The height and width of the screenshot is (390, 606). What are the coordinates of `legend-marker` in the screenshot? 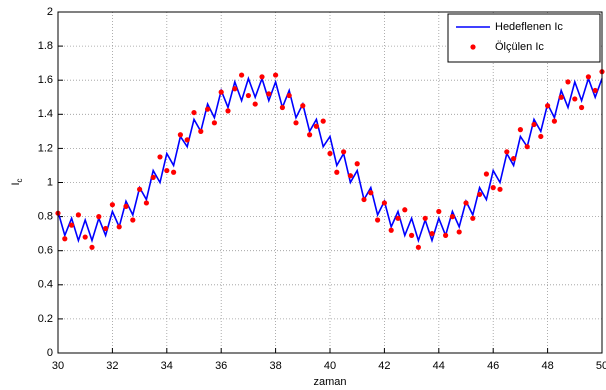 It's located at (473, 47).